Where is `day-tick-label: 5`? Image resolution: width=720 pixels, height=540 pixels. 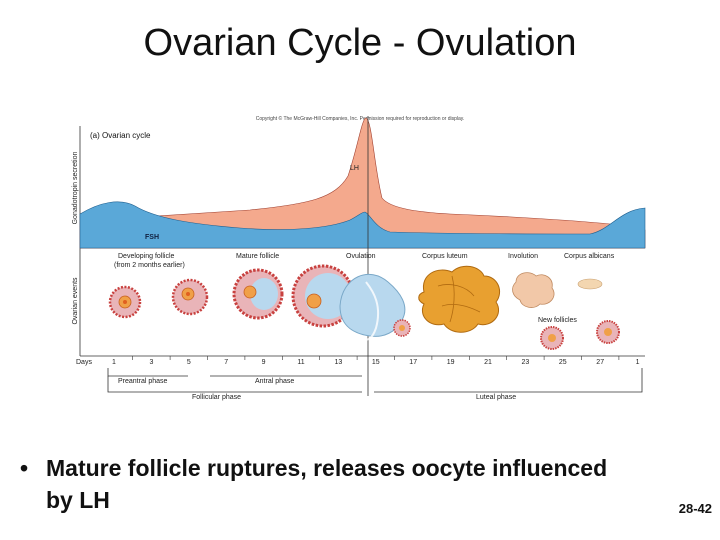 day-tick-label: 5 is located at coordinates (189, 362).